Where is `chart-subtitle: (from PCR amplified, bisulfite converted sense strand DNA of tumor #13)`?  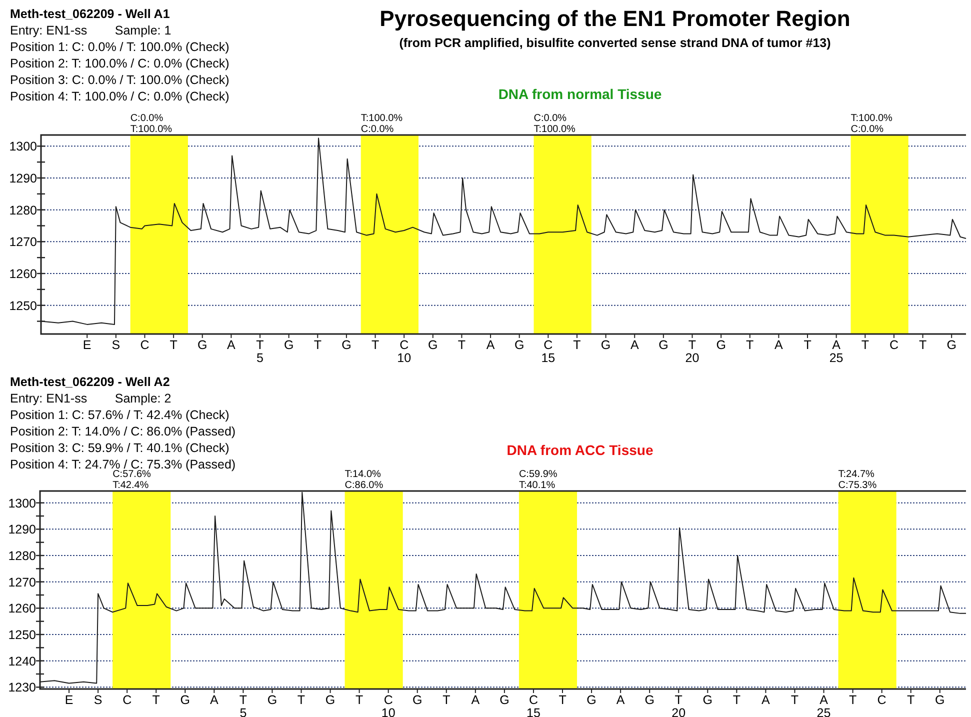
chart-subtitle: (from PCR amplified, bisulfite converted sense strand DNA of tumor #13) is located at coordinates (615, 43).